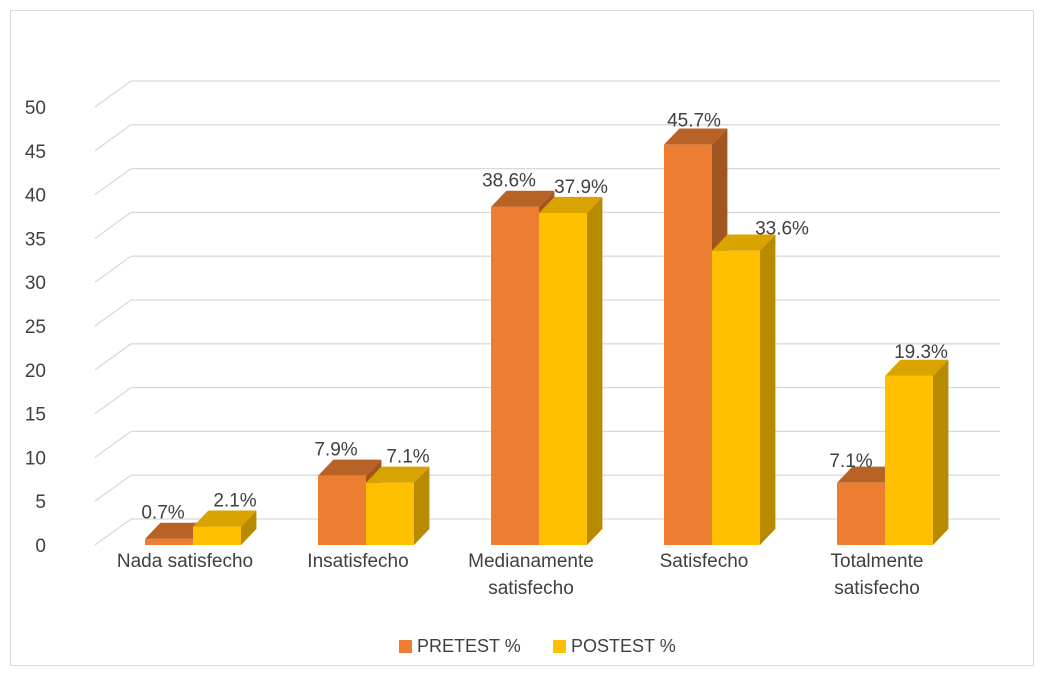  Describe the element at coordinates (469, 646) in the screenshot. I see `legend-label: PRETEST %` at that location.